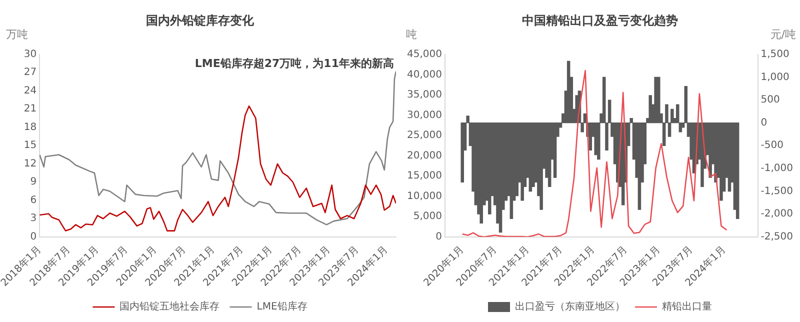 The height and width of the screenshot is (322, 800). What do you see at coordinates (30, 127) in the screenshot?
I see `y-tick-label: 18` at bounding box center [30, 127].